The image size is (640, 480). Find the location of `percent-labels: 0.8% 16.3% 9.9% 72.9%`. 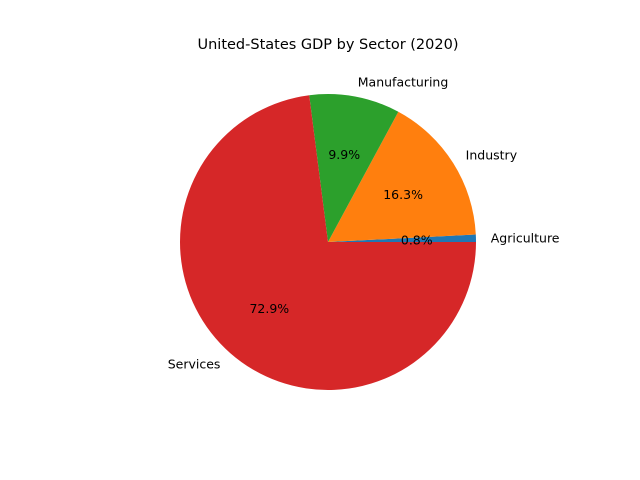

percent-labels: 0.8% 16.3% 9.9% 72.9% is located at coordinates (340, 231).